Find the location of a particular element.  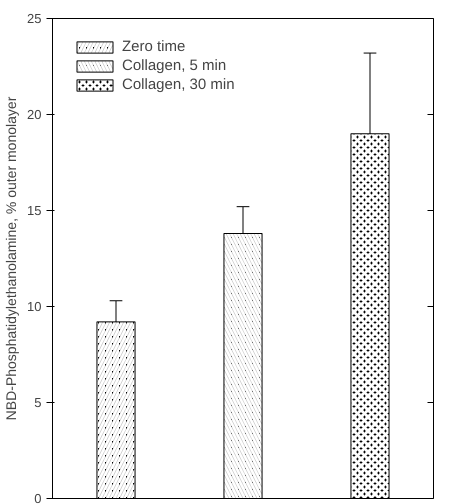

y-tick-label: 0 is located at coordinates (38, 497).